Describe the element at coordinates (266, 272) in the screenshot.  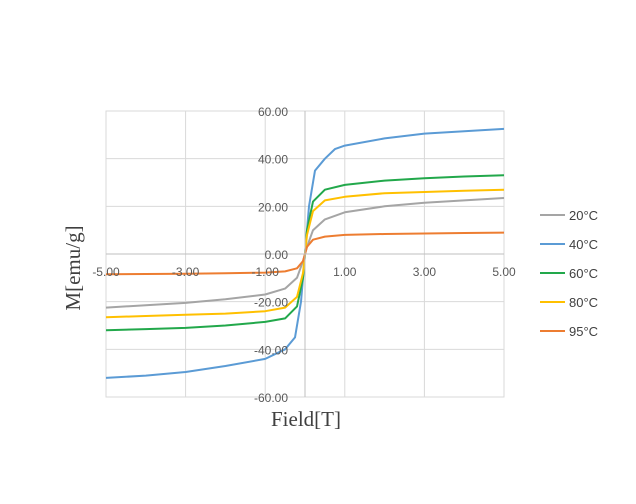
I see `x-tick-label: -1.00` at that location.